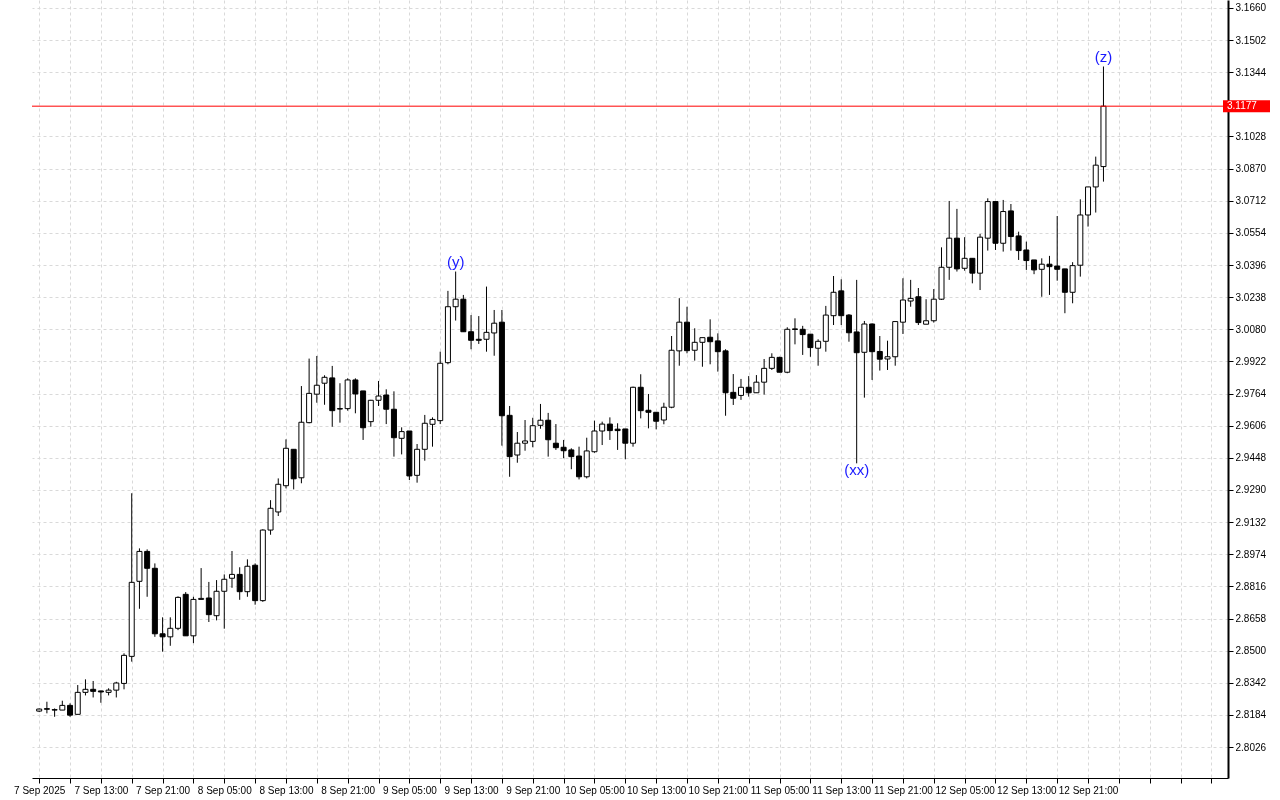  I want to click on x-tick-label: 7 Sep 13:00, so click(101, 790).